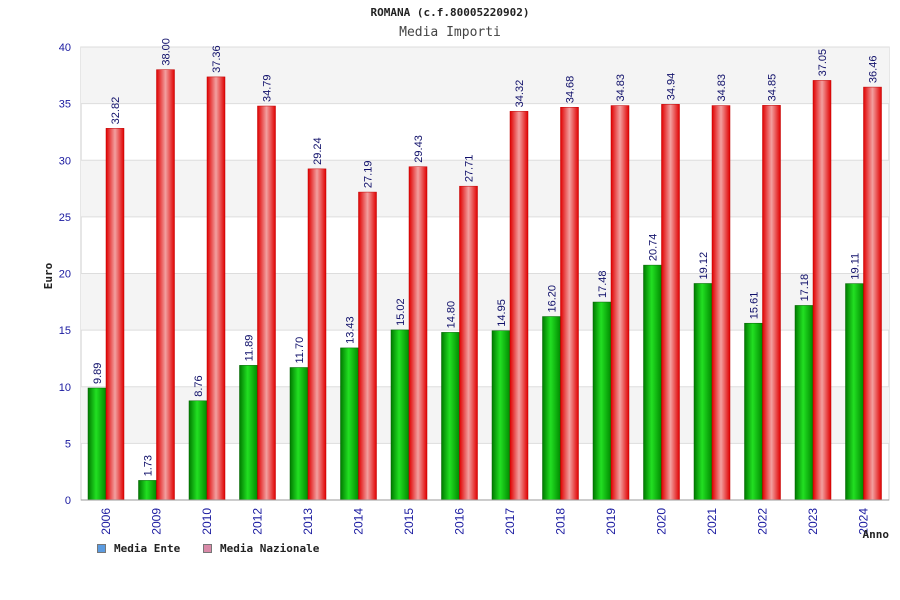 Image resolution: width=900 pixels, height=600 pixels. Describe the element at coordinates (149, 465) in the screenshot. I see `bar-value-label: 1.73` at that location.